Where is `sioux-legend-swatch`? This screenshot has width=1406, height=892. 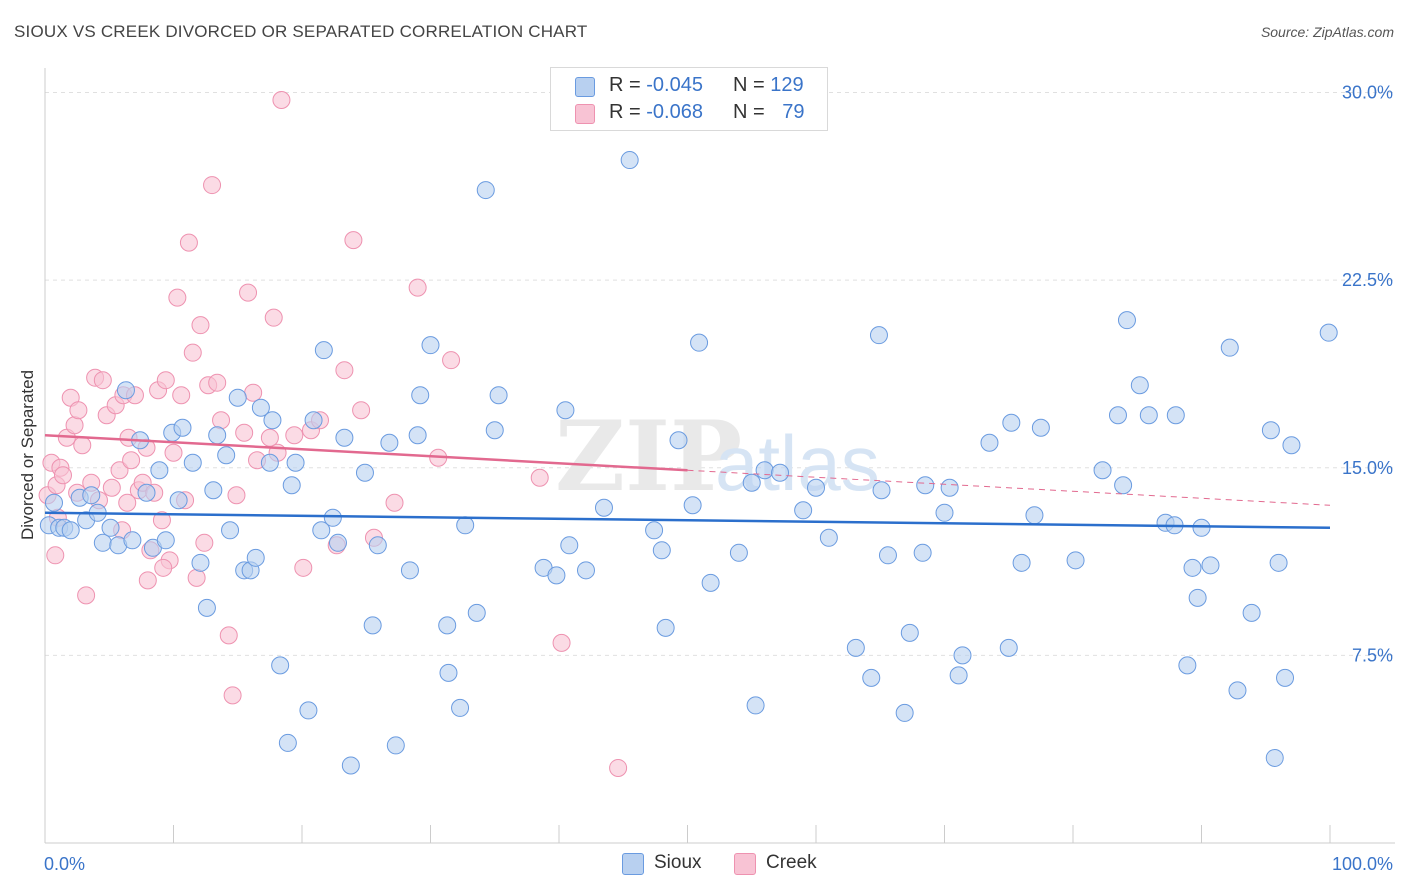
sioux-legend-swatch is located at coordinates (633, 864).